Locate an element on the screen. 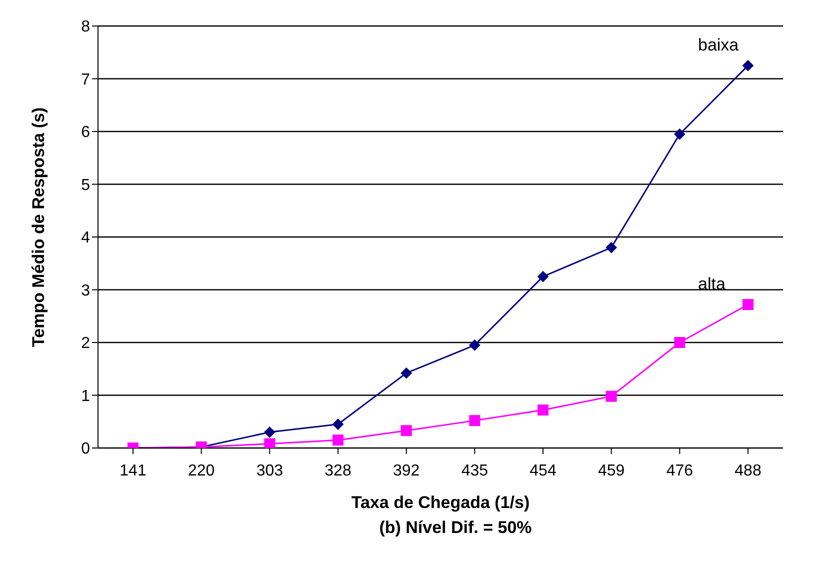 Image resolution: width=821 pixels, height=581 pixels. x-tick-label: 488 is located at coordinates (748, 471).